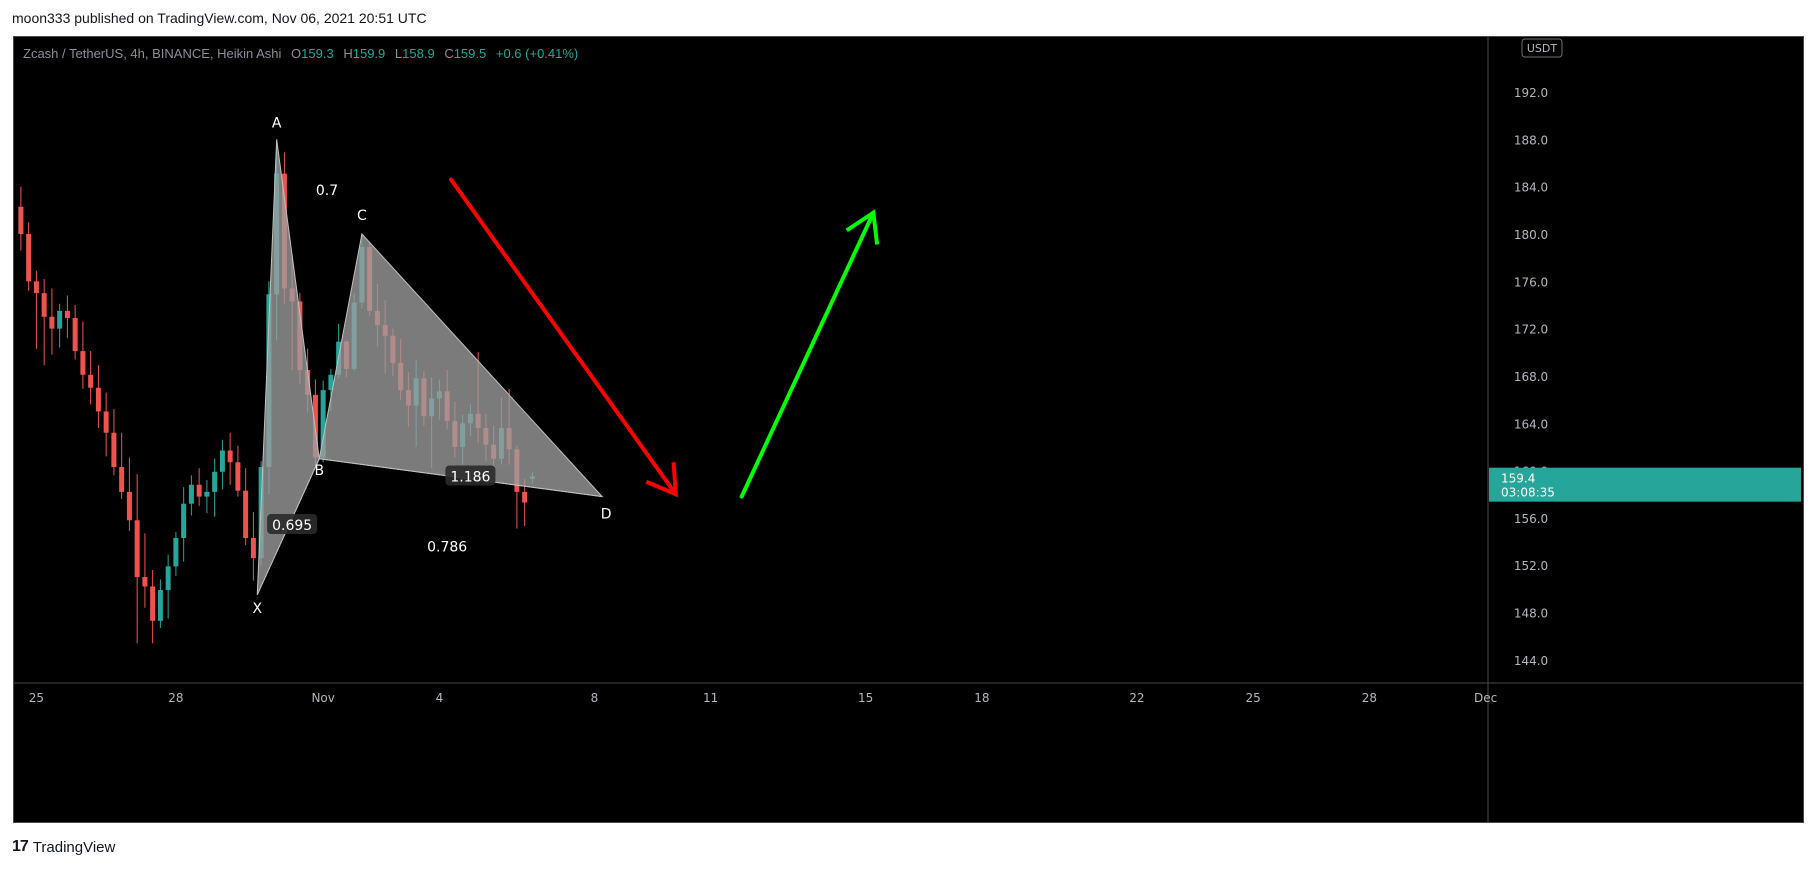 This screenshot has height=870, width=1813. I want to click on legend-open-label: O, so click(296, 53).